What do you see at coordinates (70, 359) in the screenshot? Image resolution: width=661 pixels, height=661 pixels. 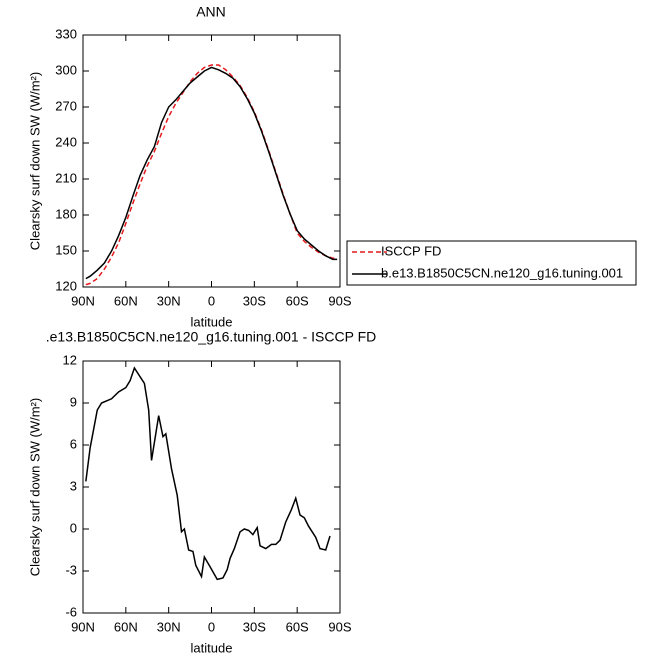 I see `y-tick-label: 12` at bounding box center [70, 359].